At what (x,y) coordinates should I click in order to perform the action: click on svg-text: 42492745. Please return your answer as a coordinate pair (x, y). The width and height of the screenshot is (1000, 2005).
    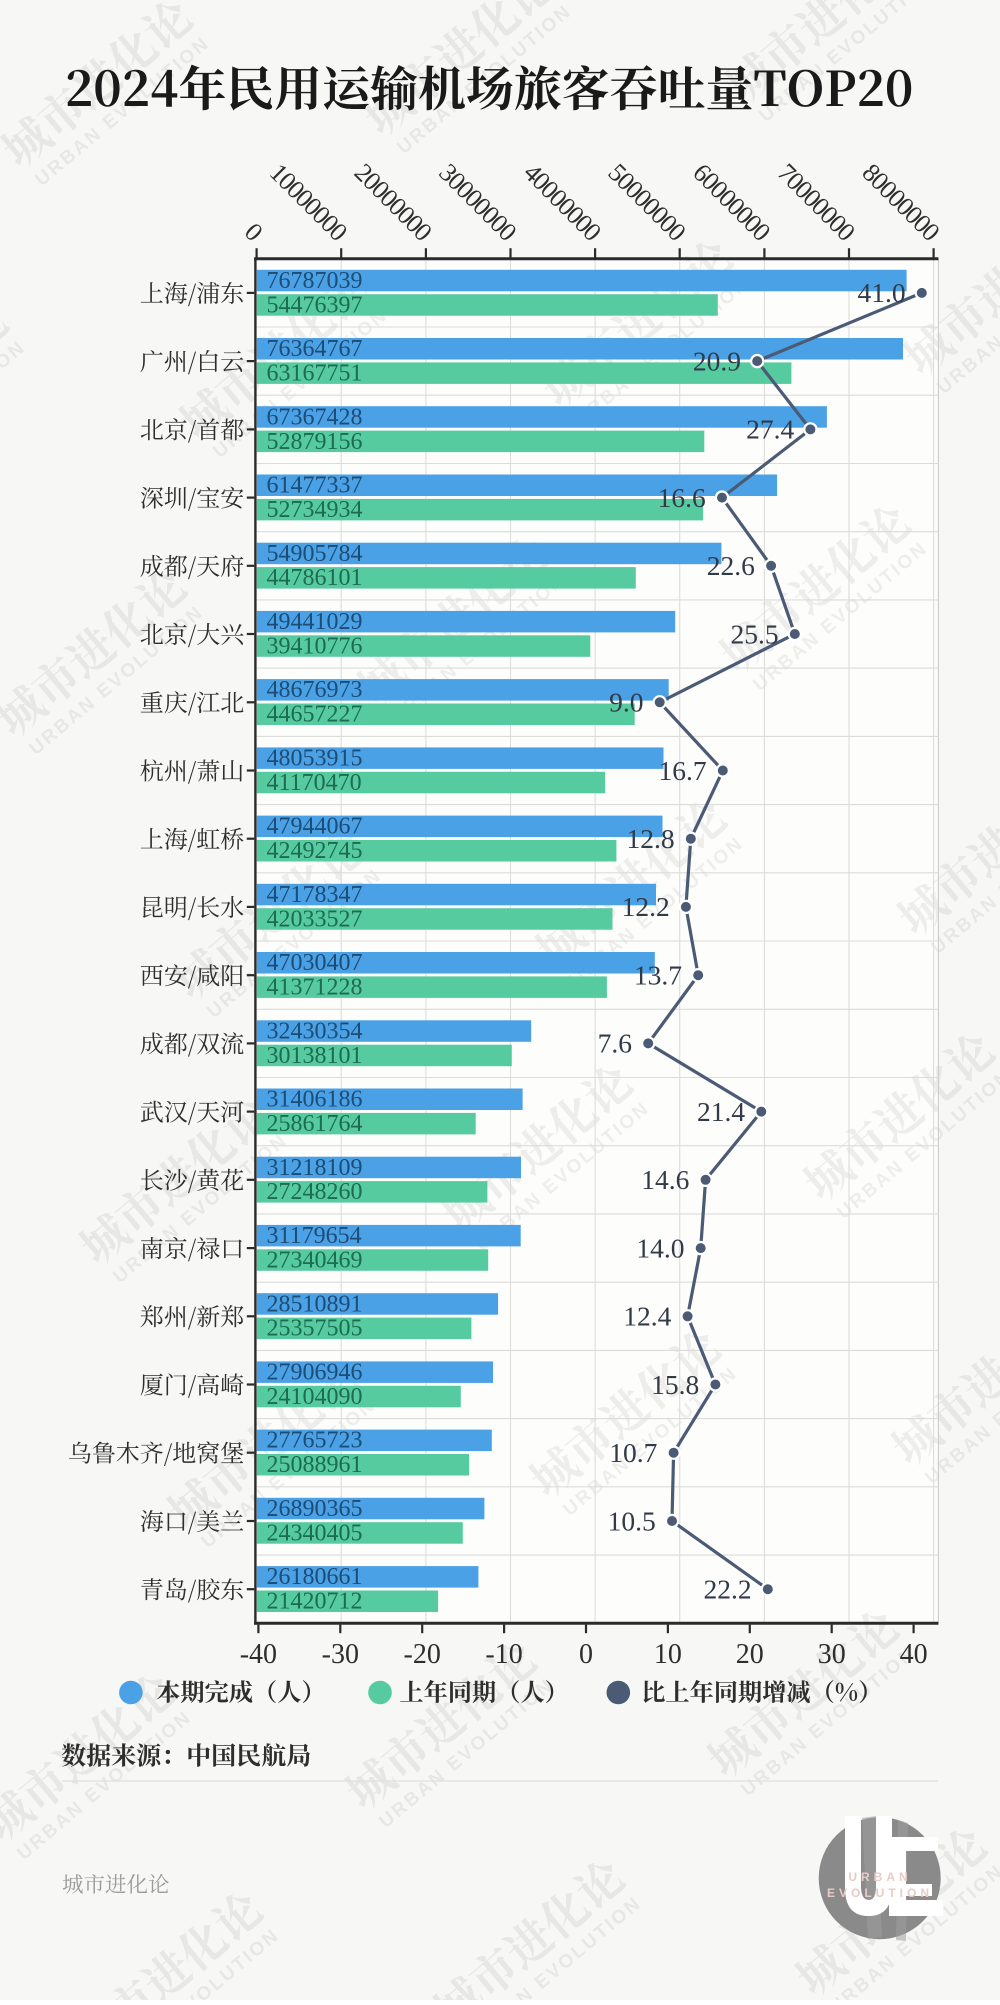
    Looking at the image, I should click on (315, 851).